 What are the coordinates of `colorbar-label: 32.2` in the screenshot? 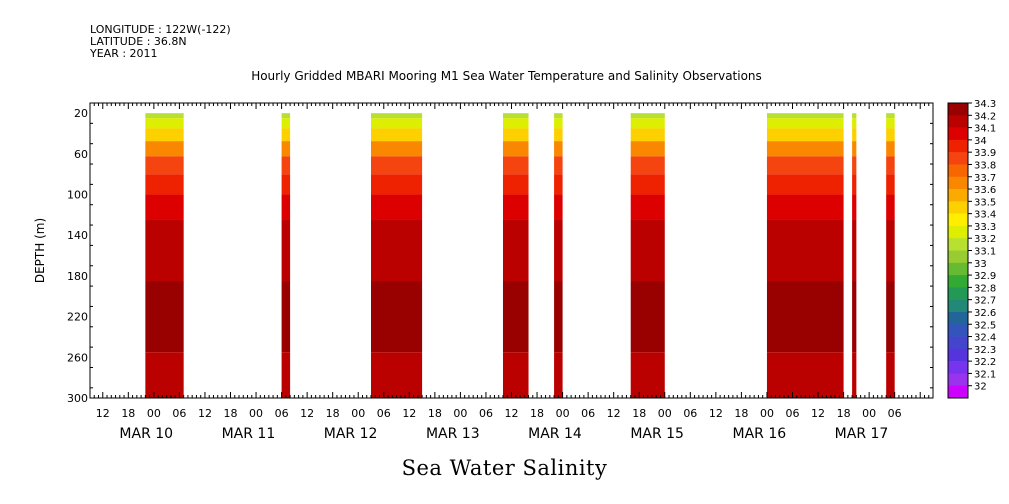 It's located at (985, 362).